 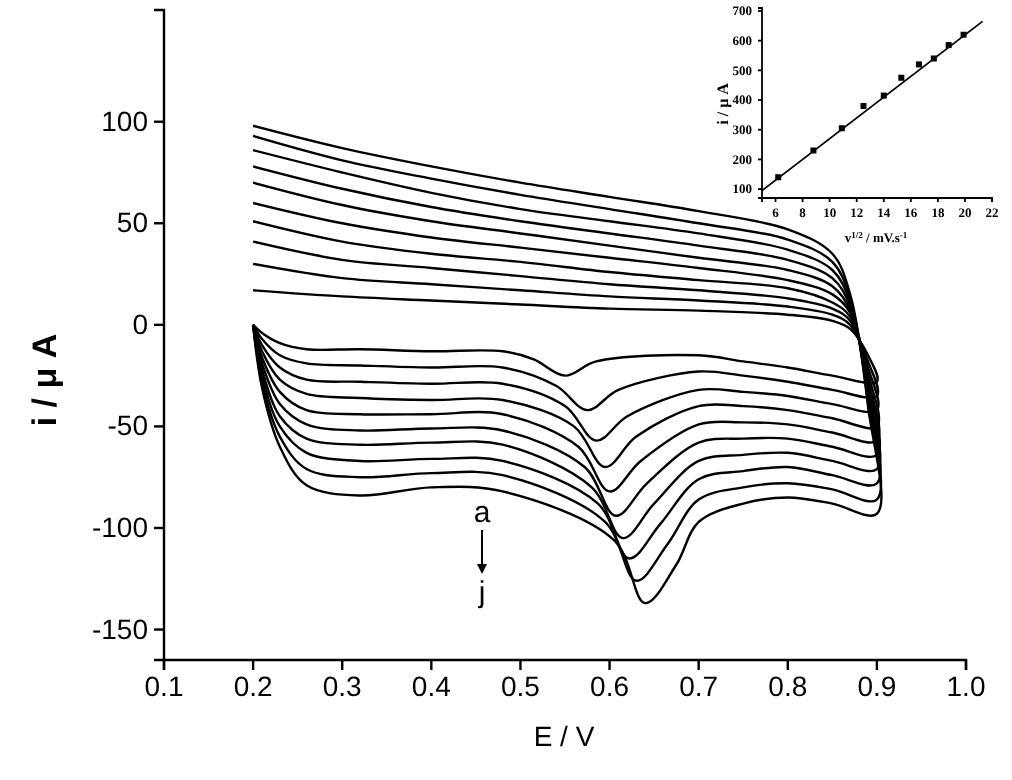 I want to click on x-tick-label: 0.6, so click(x=610, y=685).